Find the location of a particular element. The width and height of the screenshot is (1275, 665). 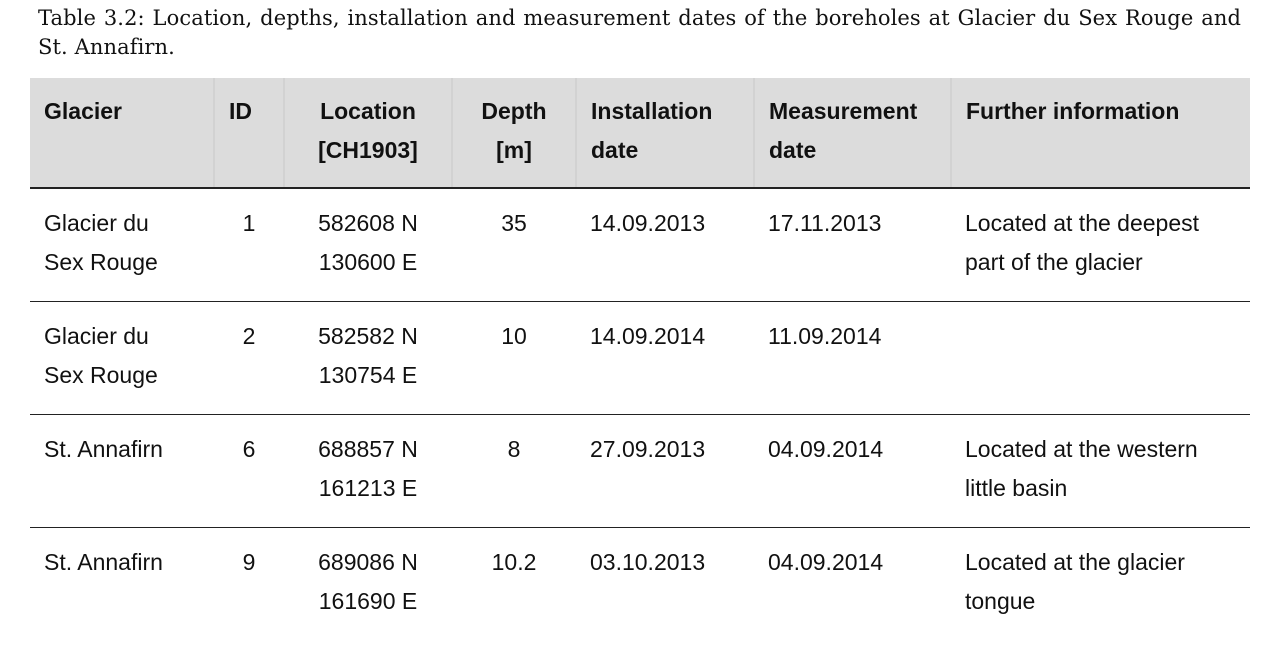

header-id: ID is located at coordinates (249, 133).